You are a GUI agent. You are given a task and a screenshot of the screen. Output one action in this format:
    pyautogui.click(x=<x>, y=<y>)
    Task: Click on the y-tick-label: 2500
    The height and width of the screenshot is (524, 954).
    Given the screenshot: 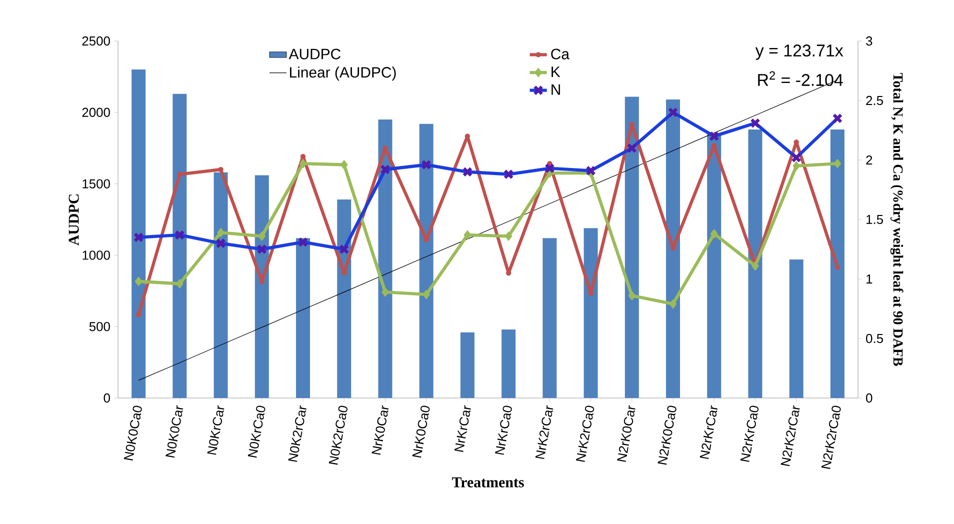 What is the action you would take?
    pyautogui.click(x=96, y=41)
    